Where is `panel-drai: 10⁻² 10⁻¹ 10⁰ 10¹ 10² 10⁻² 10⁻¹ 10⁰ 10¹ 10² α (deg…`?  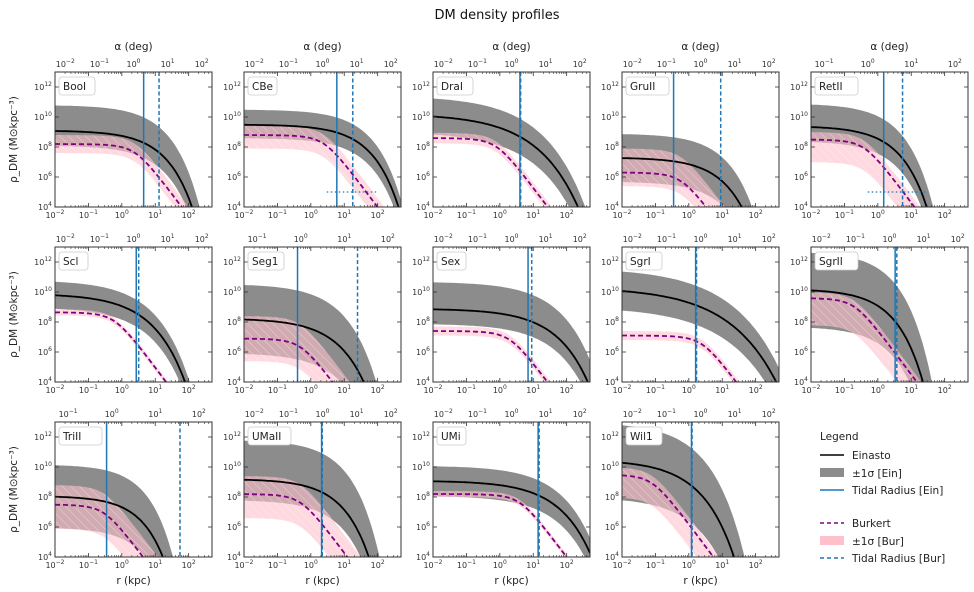 panel-drai: 10⁻² 10⁻¹ 10⁰ 10¹ 10² 10⁻² 10⁻¹ 10⁰ 10¹ 10² α (deg… is located at coordinates (501, 130).